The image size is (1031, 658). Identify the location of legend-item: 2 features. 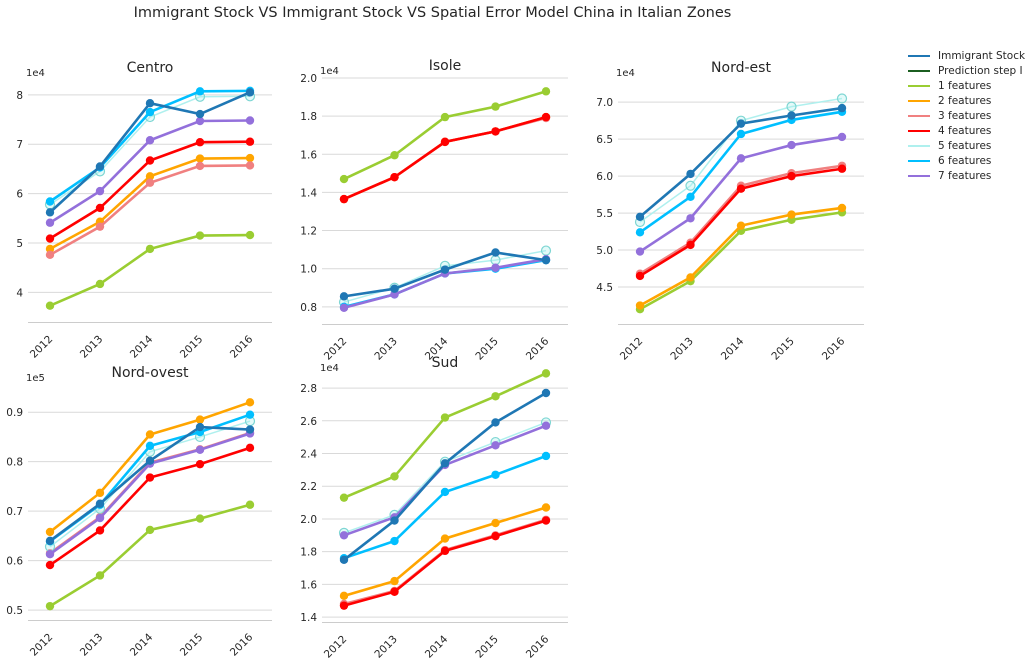
(966, 100).